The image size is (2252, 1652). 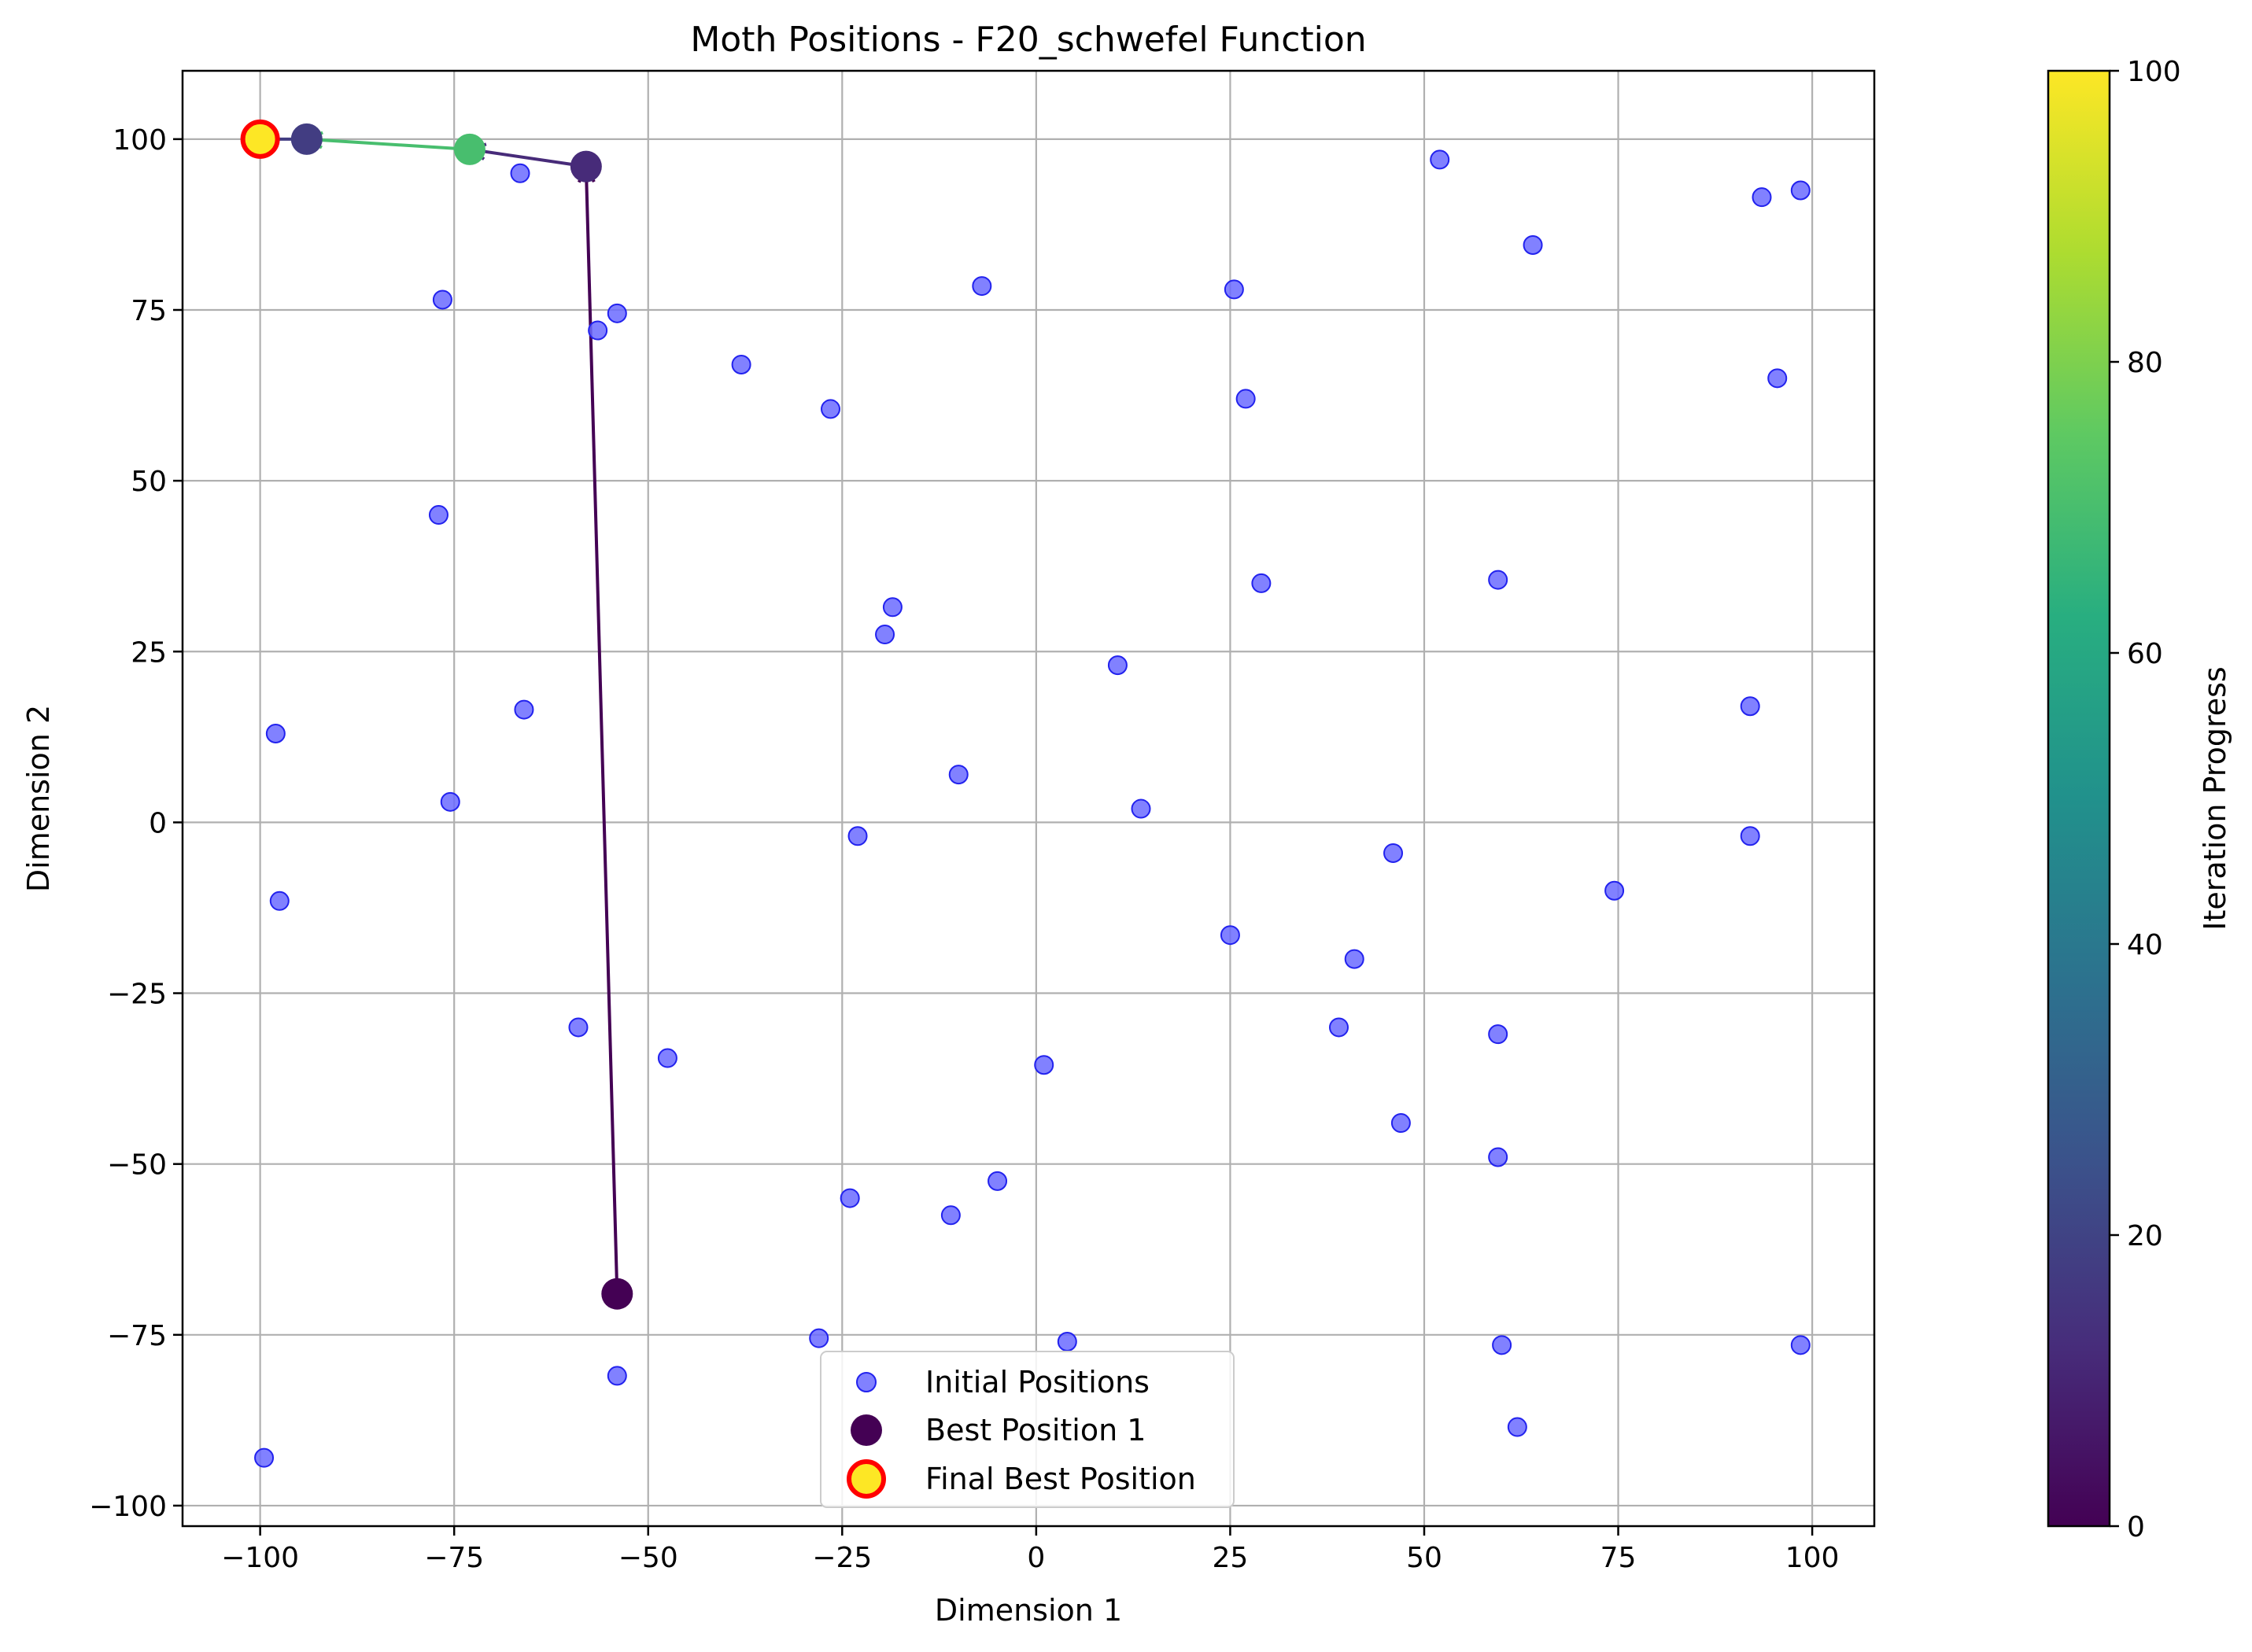 I want to click on x-tick-label: −50, so click(x=648, y=1558).